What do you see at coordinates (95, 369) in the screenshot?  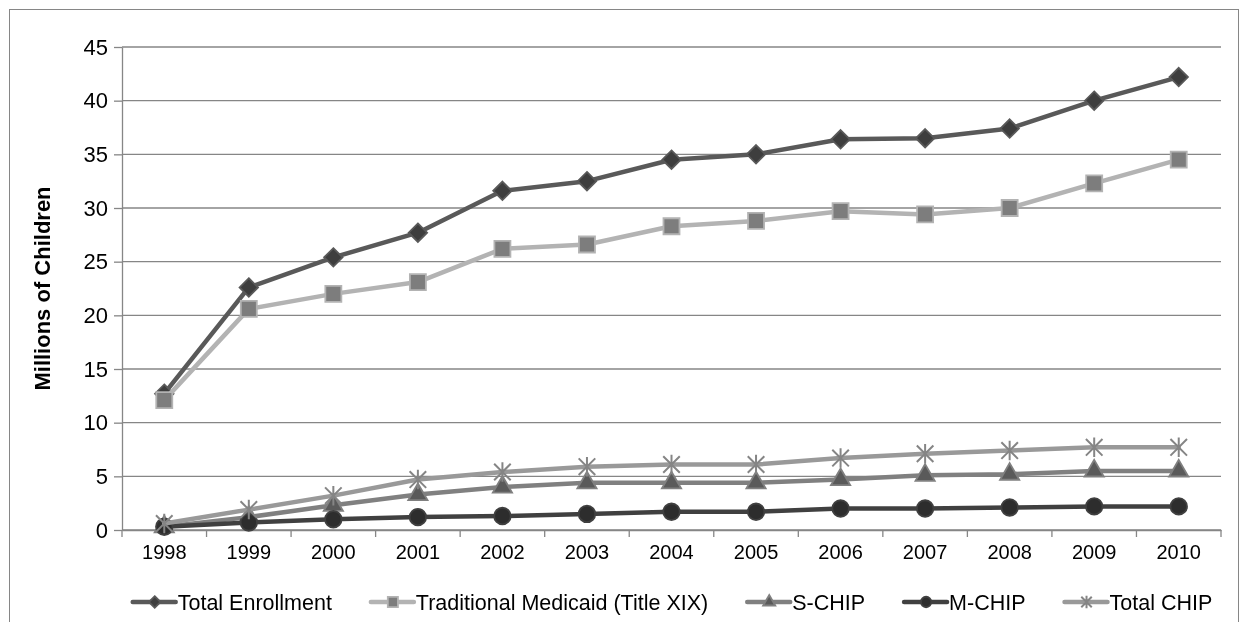 I see `y-tick-label: 15` at bounding box center [95, 369].